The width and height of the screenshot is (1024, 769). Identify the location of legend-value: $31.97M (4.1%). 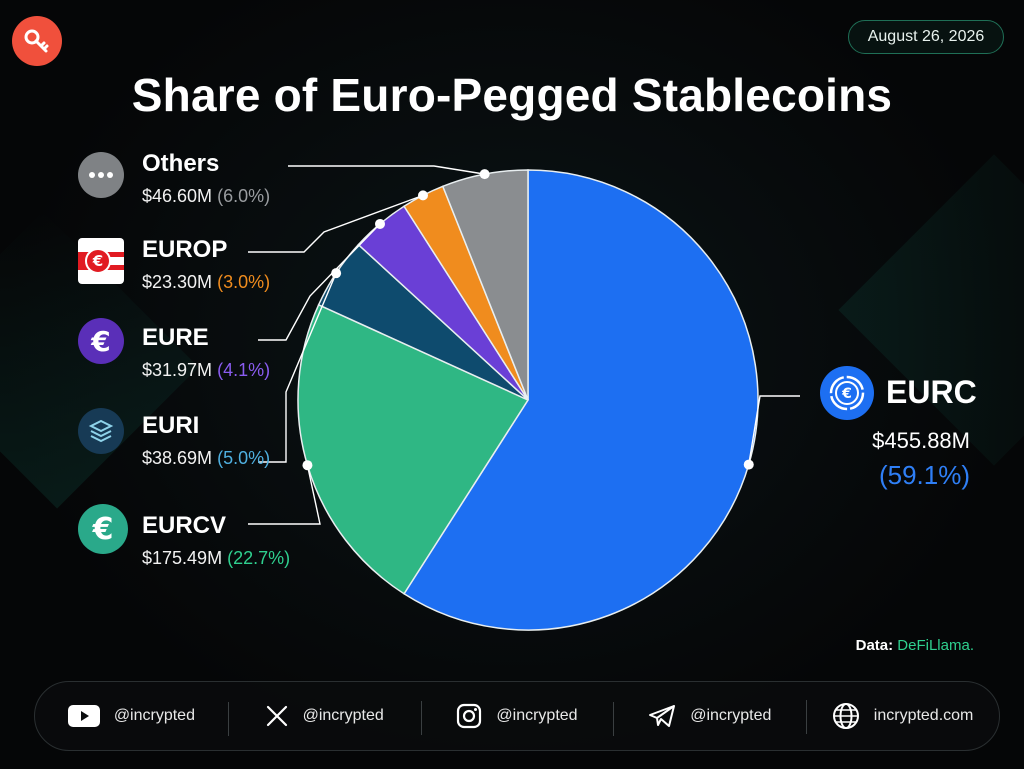
(206, 370).